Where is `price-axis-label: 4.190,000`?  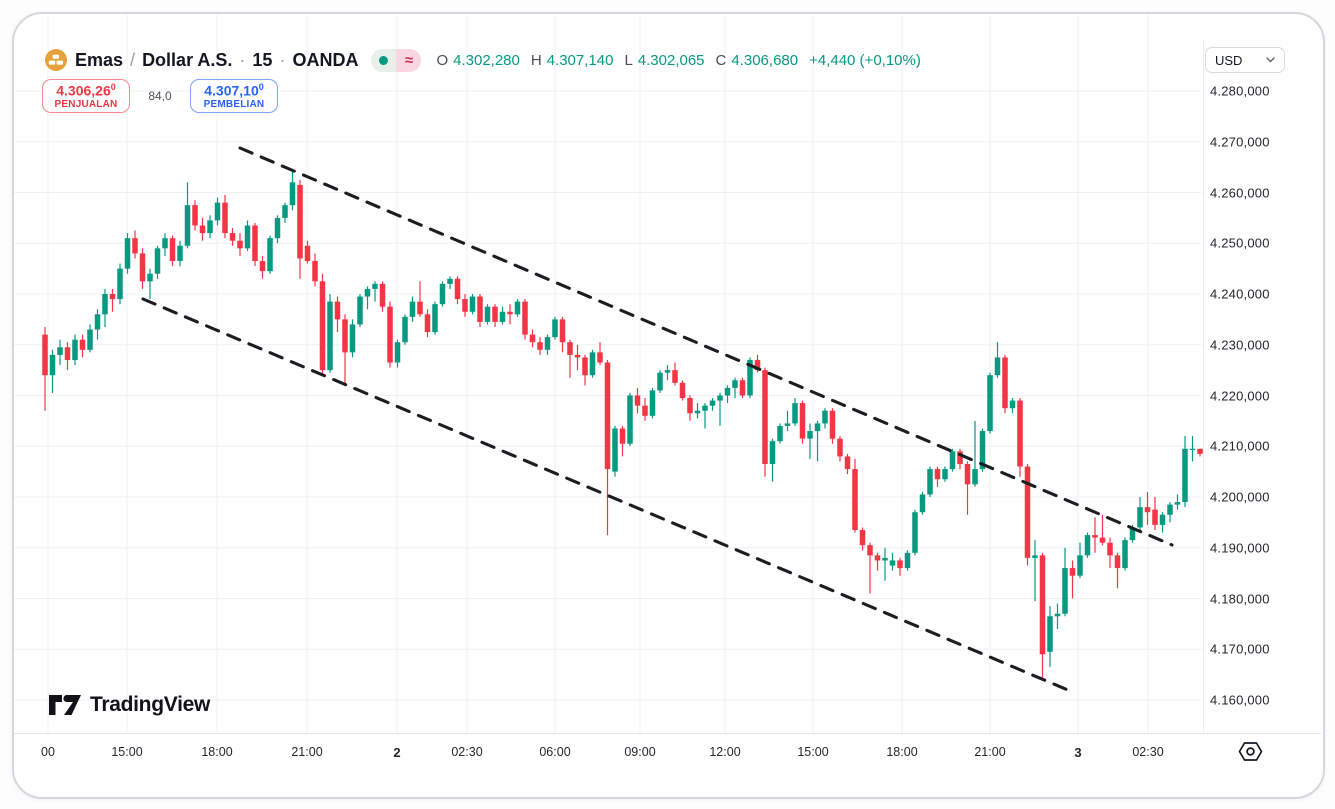 price-axis-label: 4.190,000 is located at coordinates (1240, 548).